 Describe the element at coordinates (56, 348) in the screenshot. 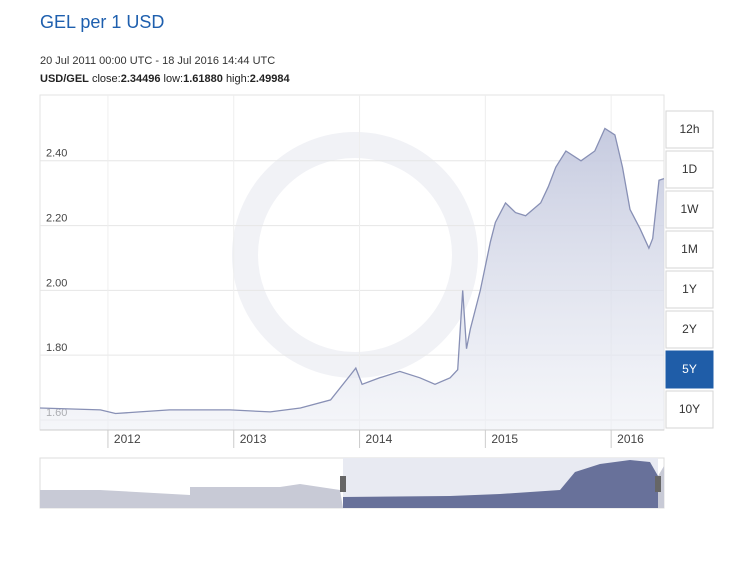

I see `y-tick-label: 1.80` at that location.